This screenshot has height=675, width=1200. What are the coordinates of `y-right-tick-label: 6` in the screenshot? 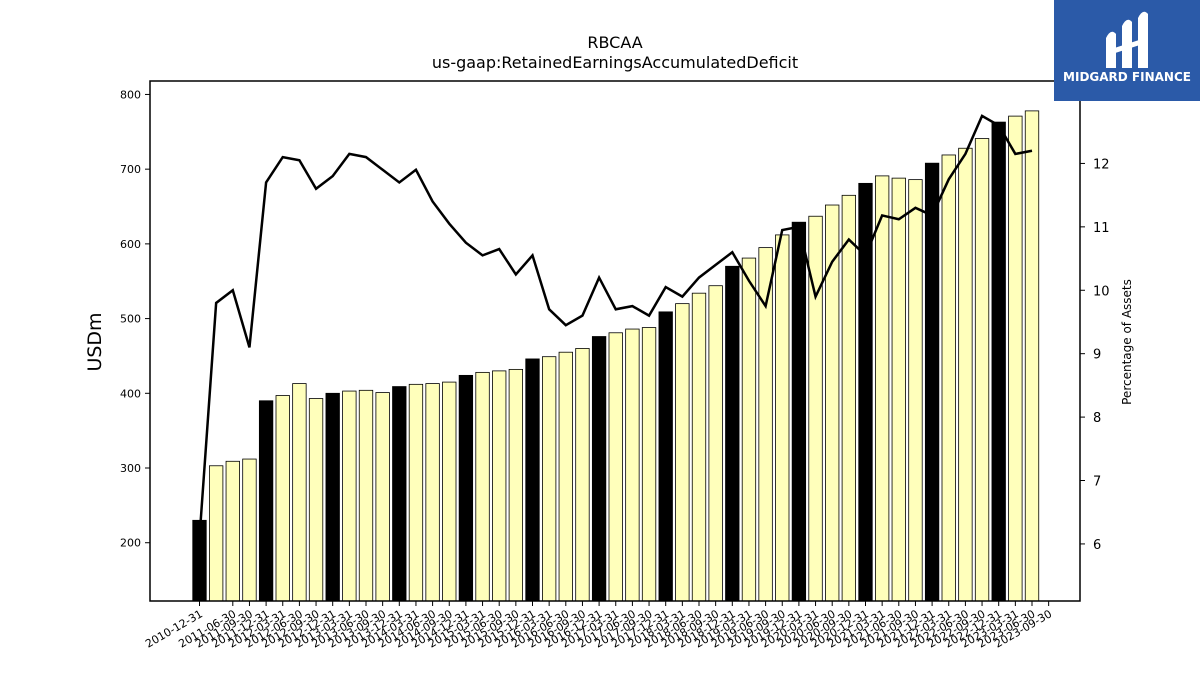 It's located at (1097, 545).